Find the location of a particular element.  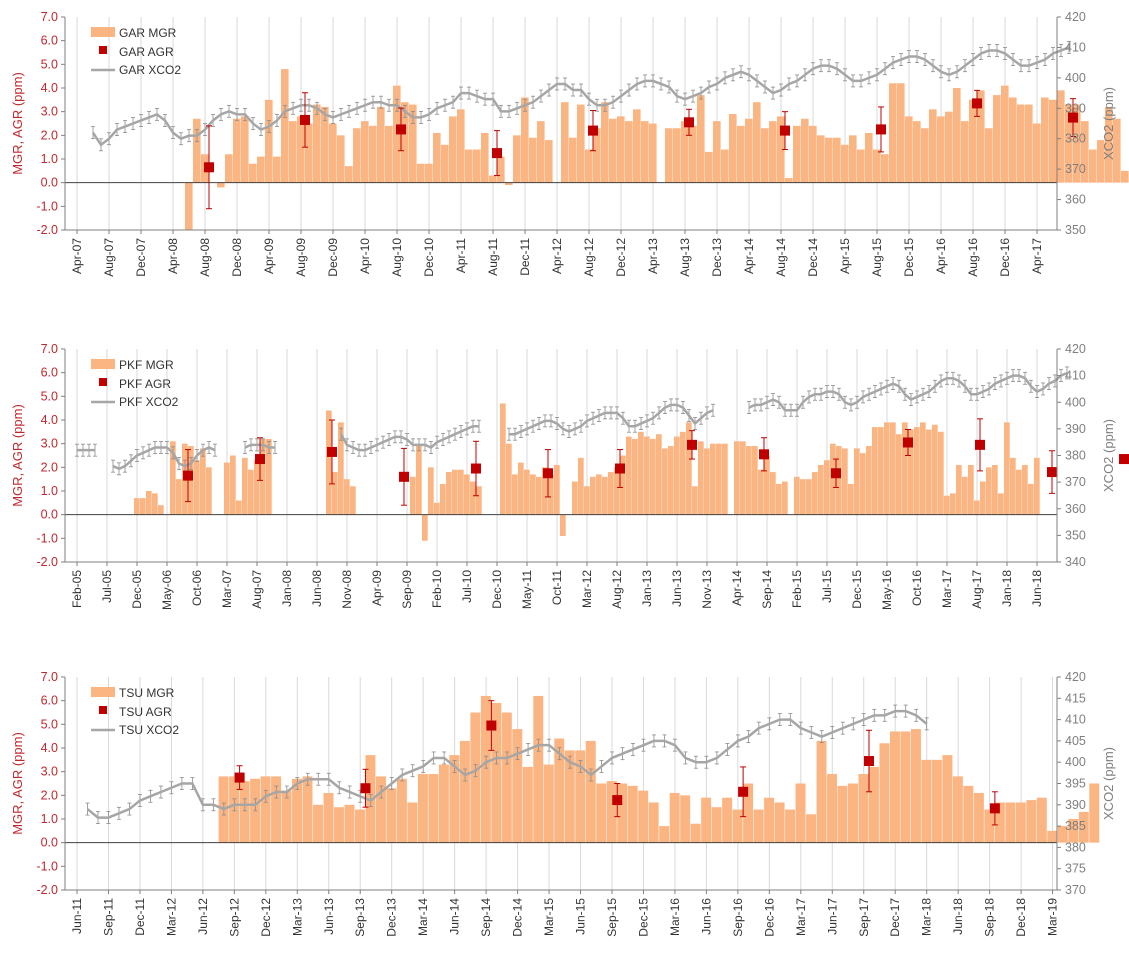

y2-tick-label: 390 is located at coordinates (1075, 108).